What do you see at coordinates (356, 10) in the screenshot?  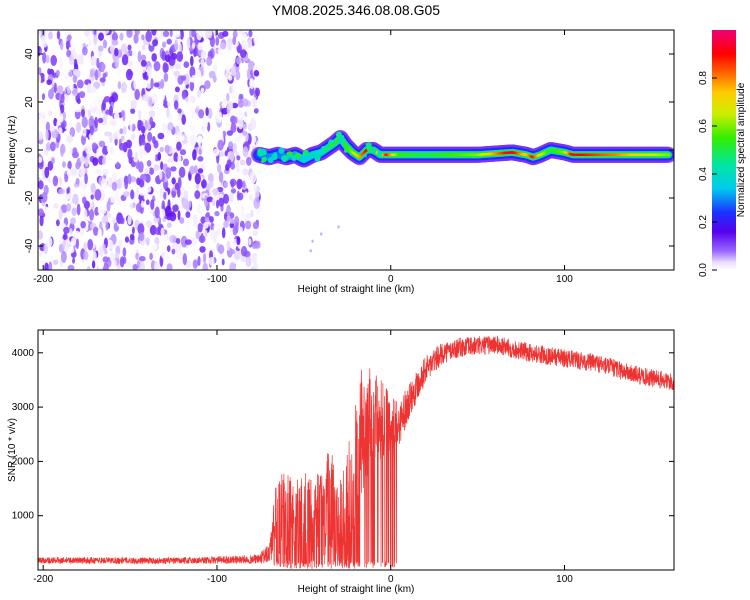 I see `chart-title: YM08.2025.346.08.08.G05` at bounding box center [356, 10].